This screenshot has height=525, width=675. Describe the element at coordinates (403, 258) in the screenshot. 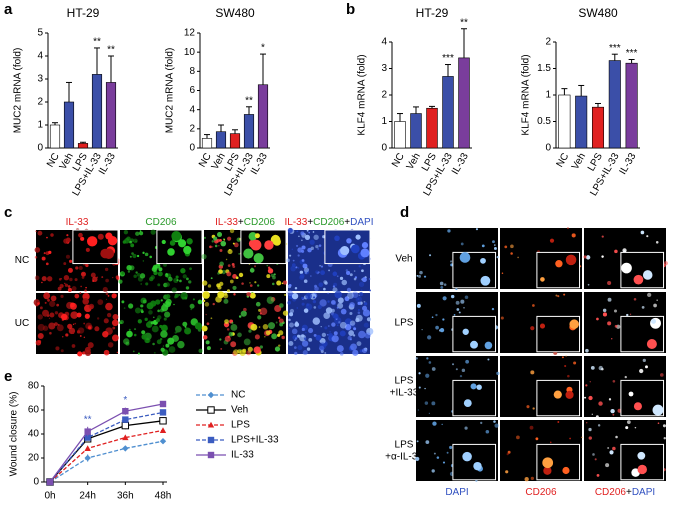

I see `row-label-line: Veh` at that location.